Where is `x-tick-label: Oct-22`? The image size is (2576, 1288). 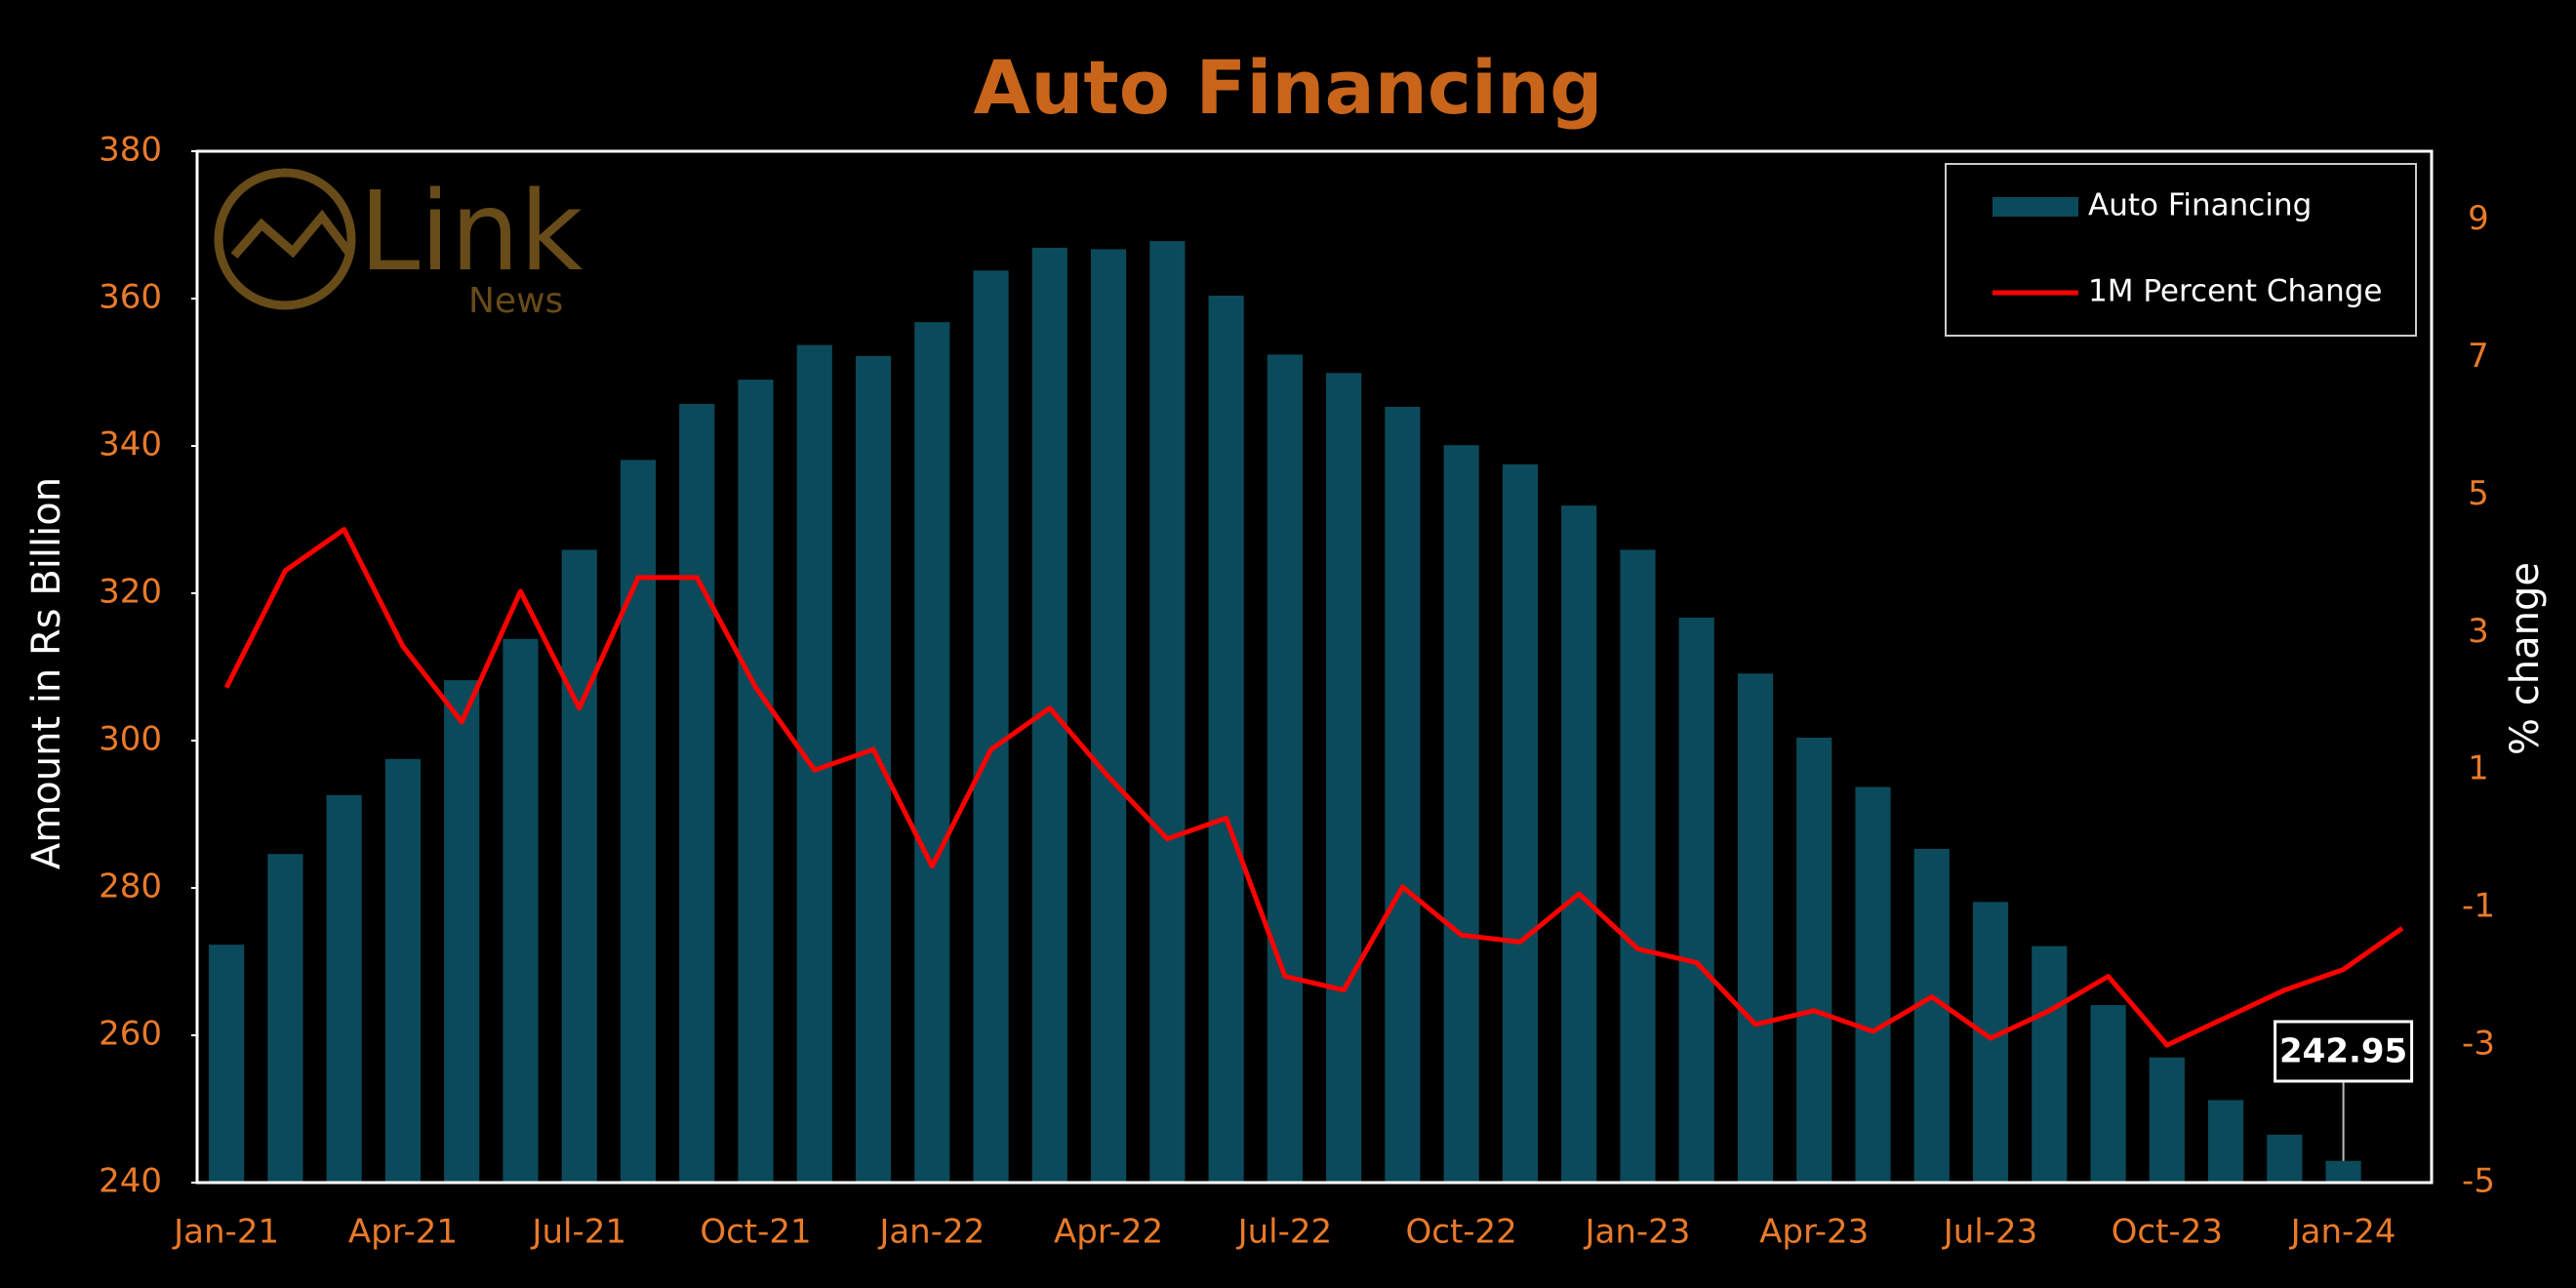 x-tick-label: Oct-22 is located at coordinates (1460, 1232).